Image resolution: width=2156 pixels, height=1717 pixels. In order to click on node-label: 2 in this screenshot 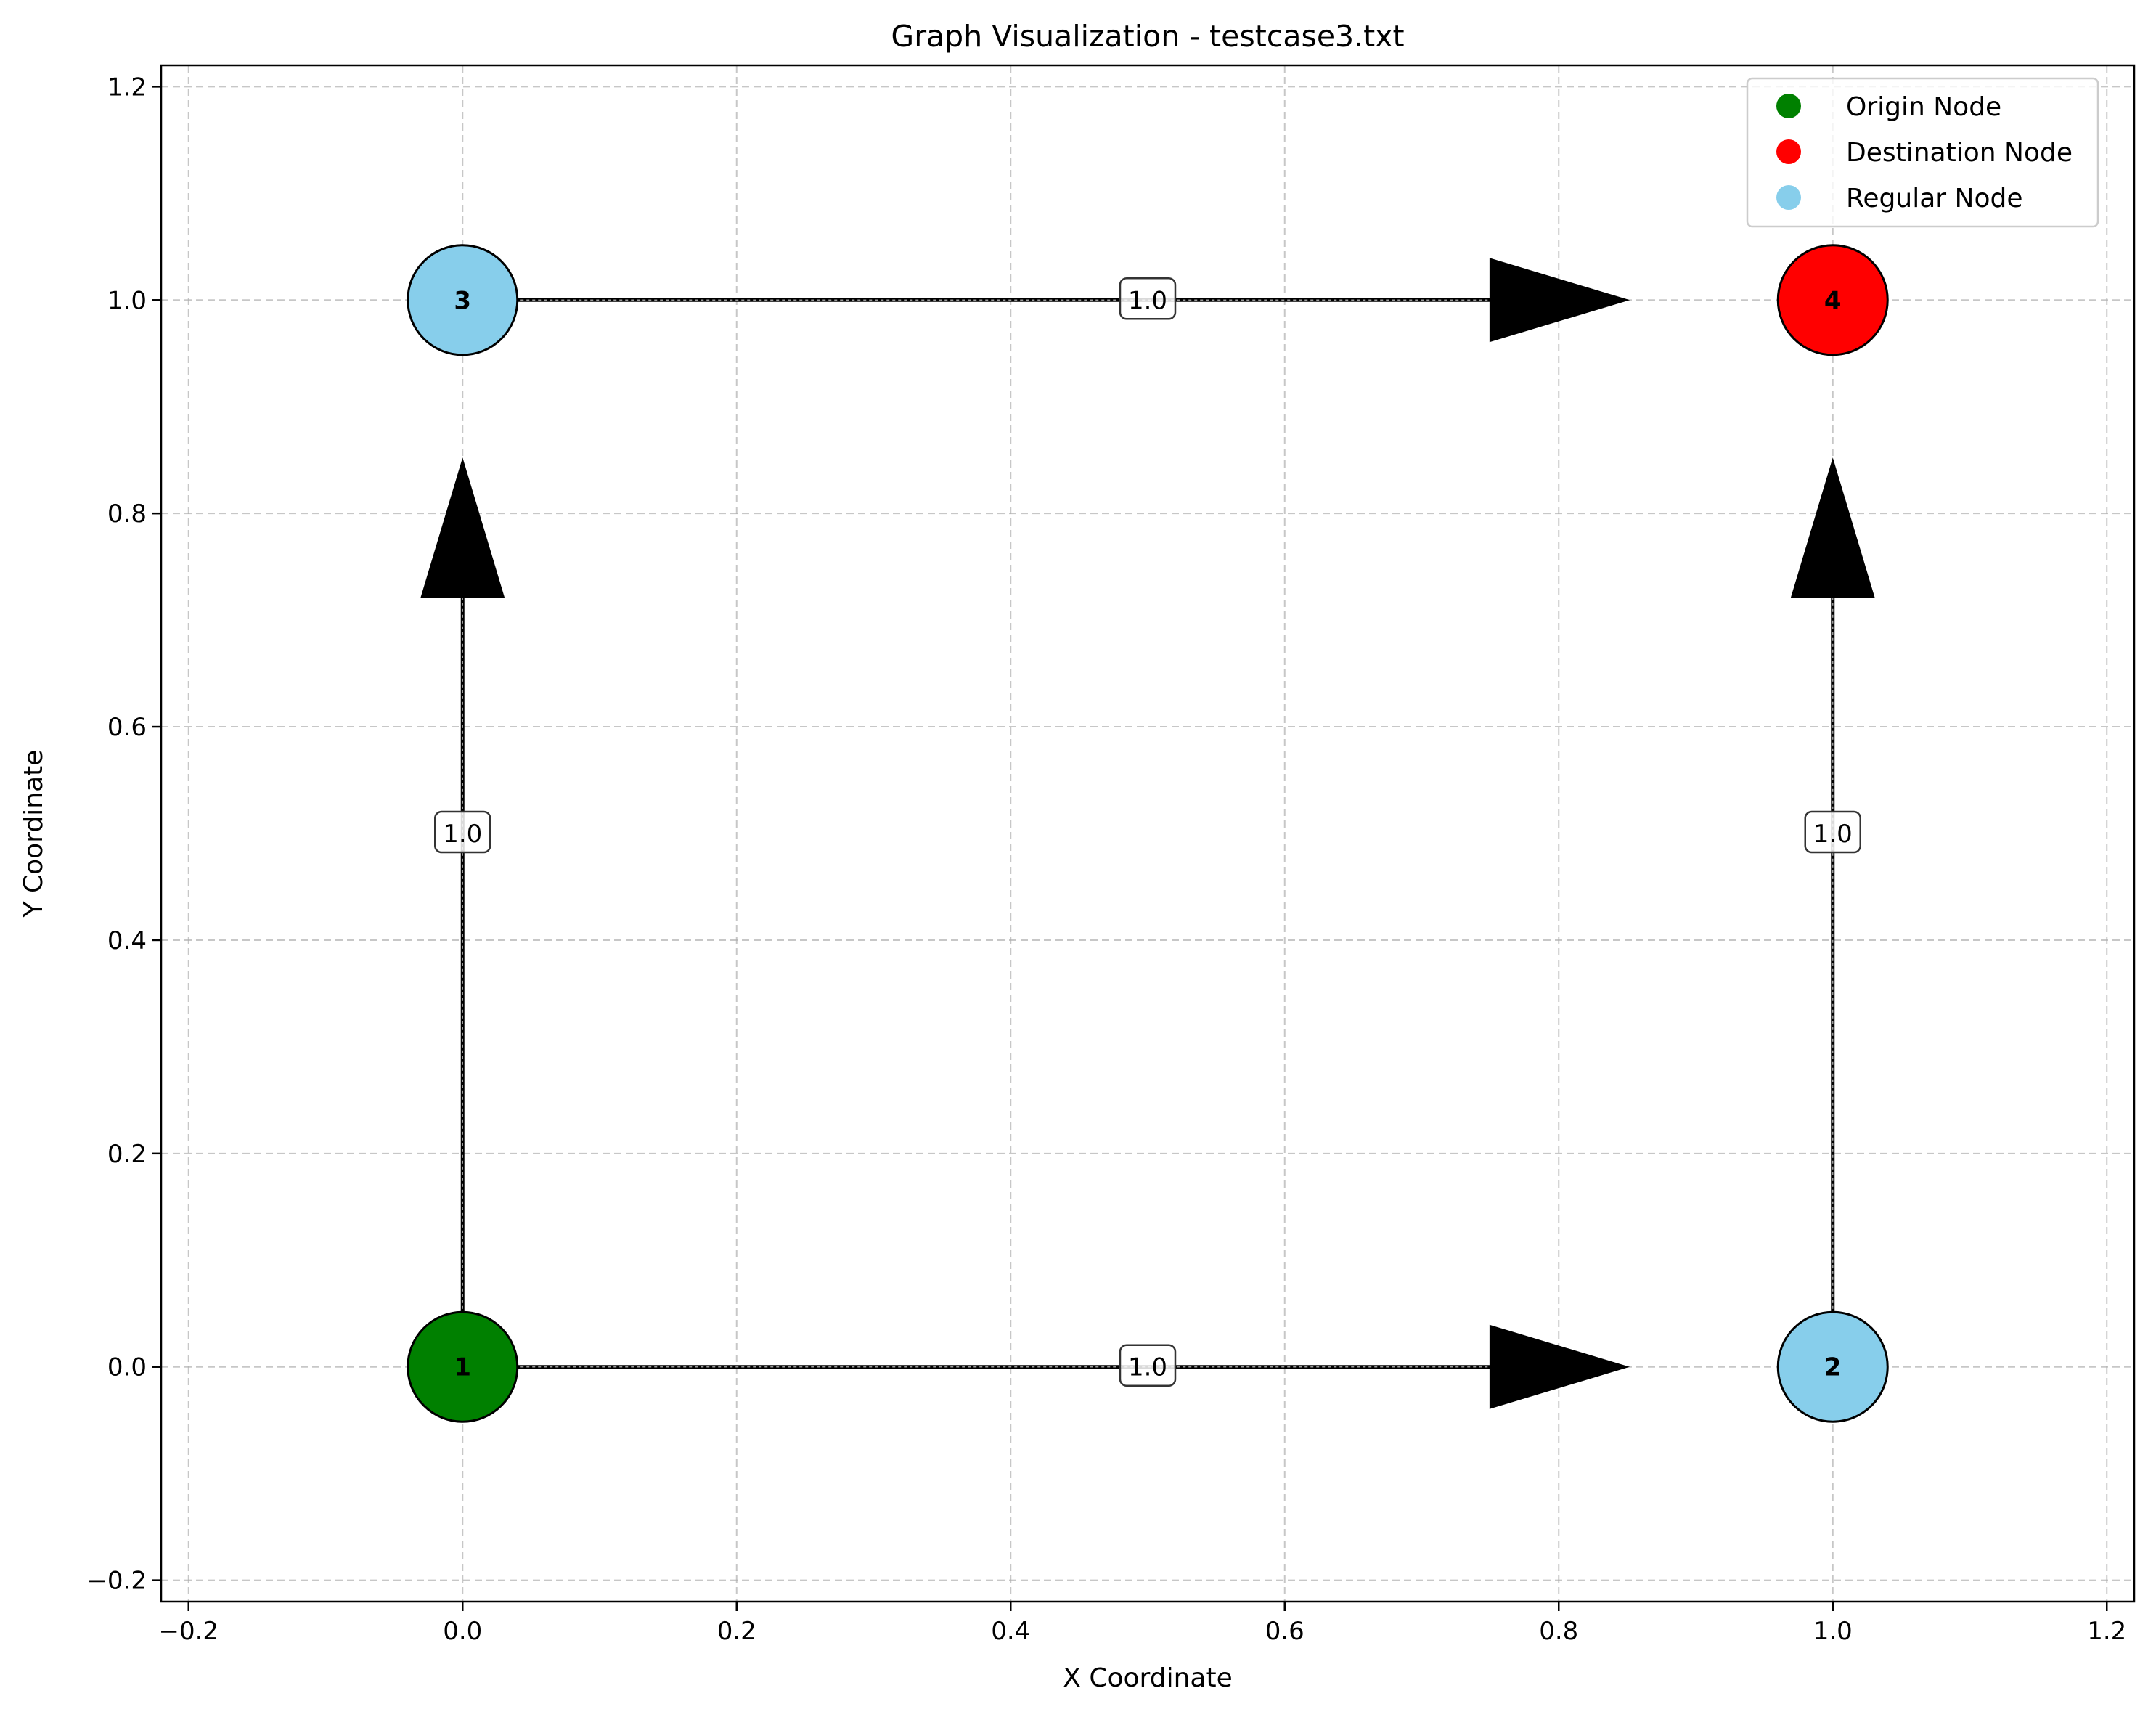, I will do `click(1833, 1367)`.